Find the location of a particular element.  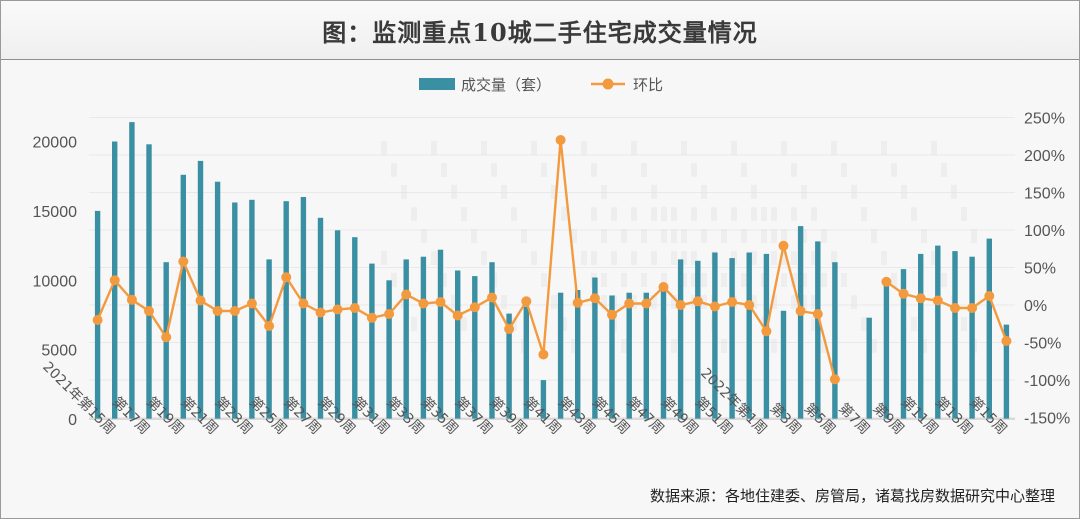

right-axis-tick-label: 250% is located at coordinates (1044, 119).